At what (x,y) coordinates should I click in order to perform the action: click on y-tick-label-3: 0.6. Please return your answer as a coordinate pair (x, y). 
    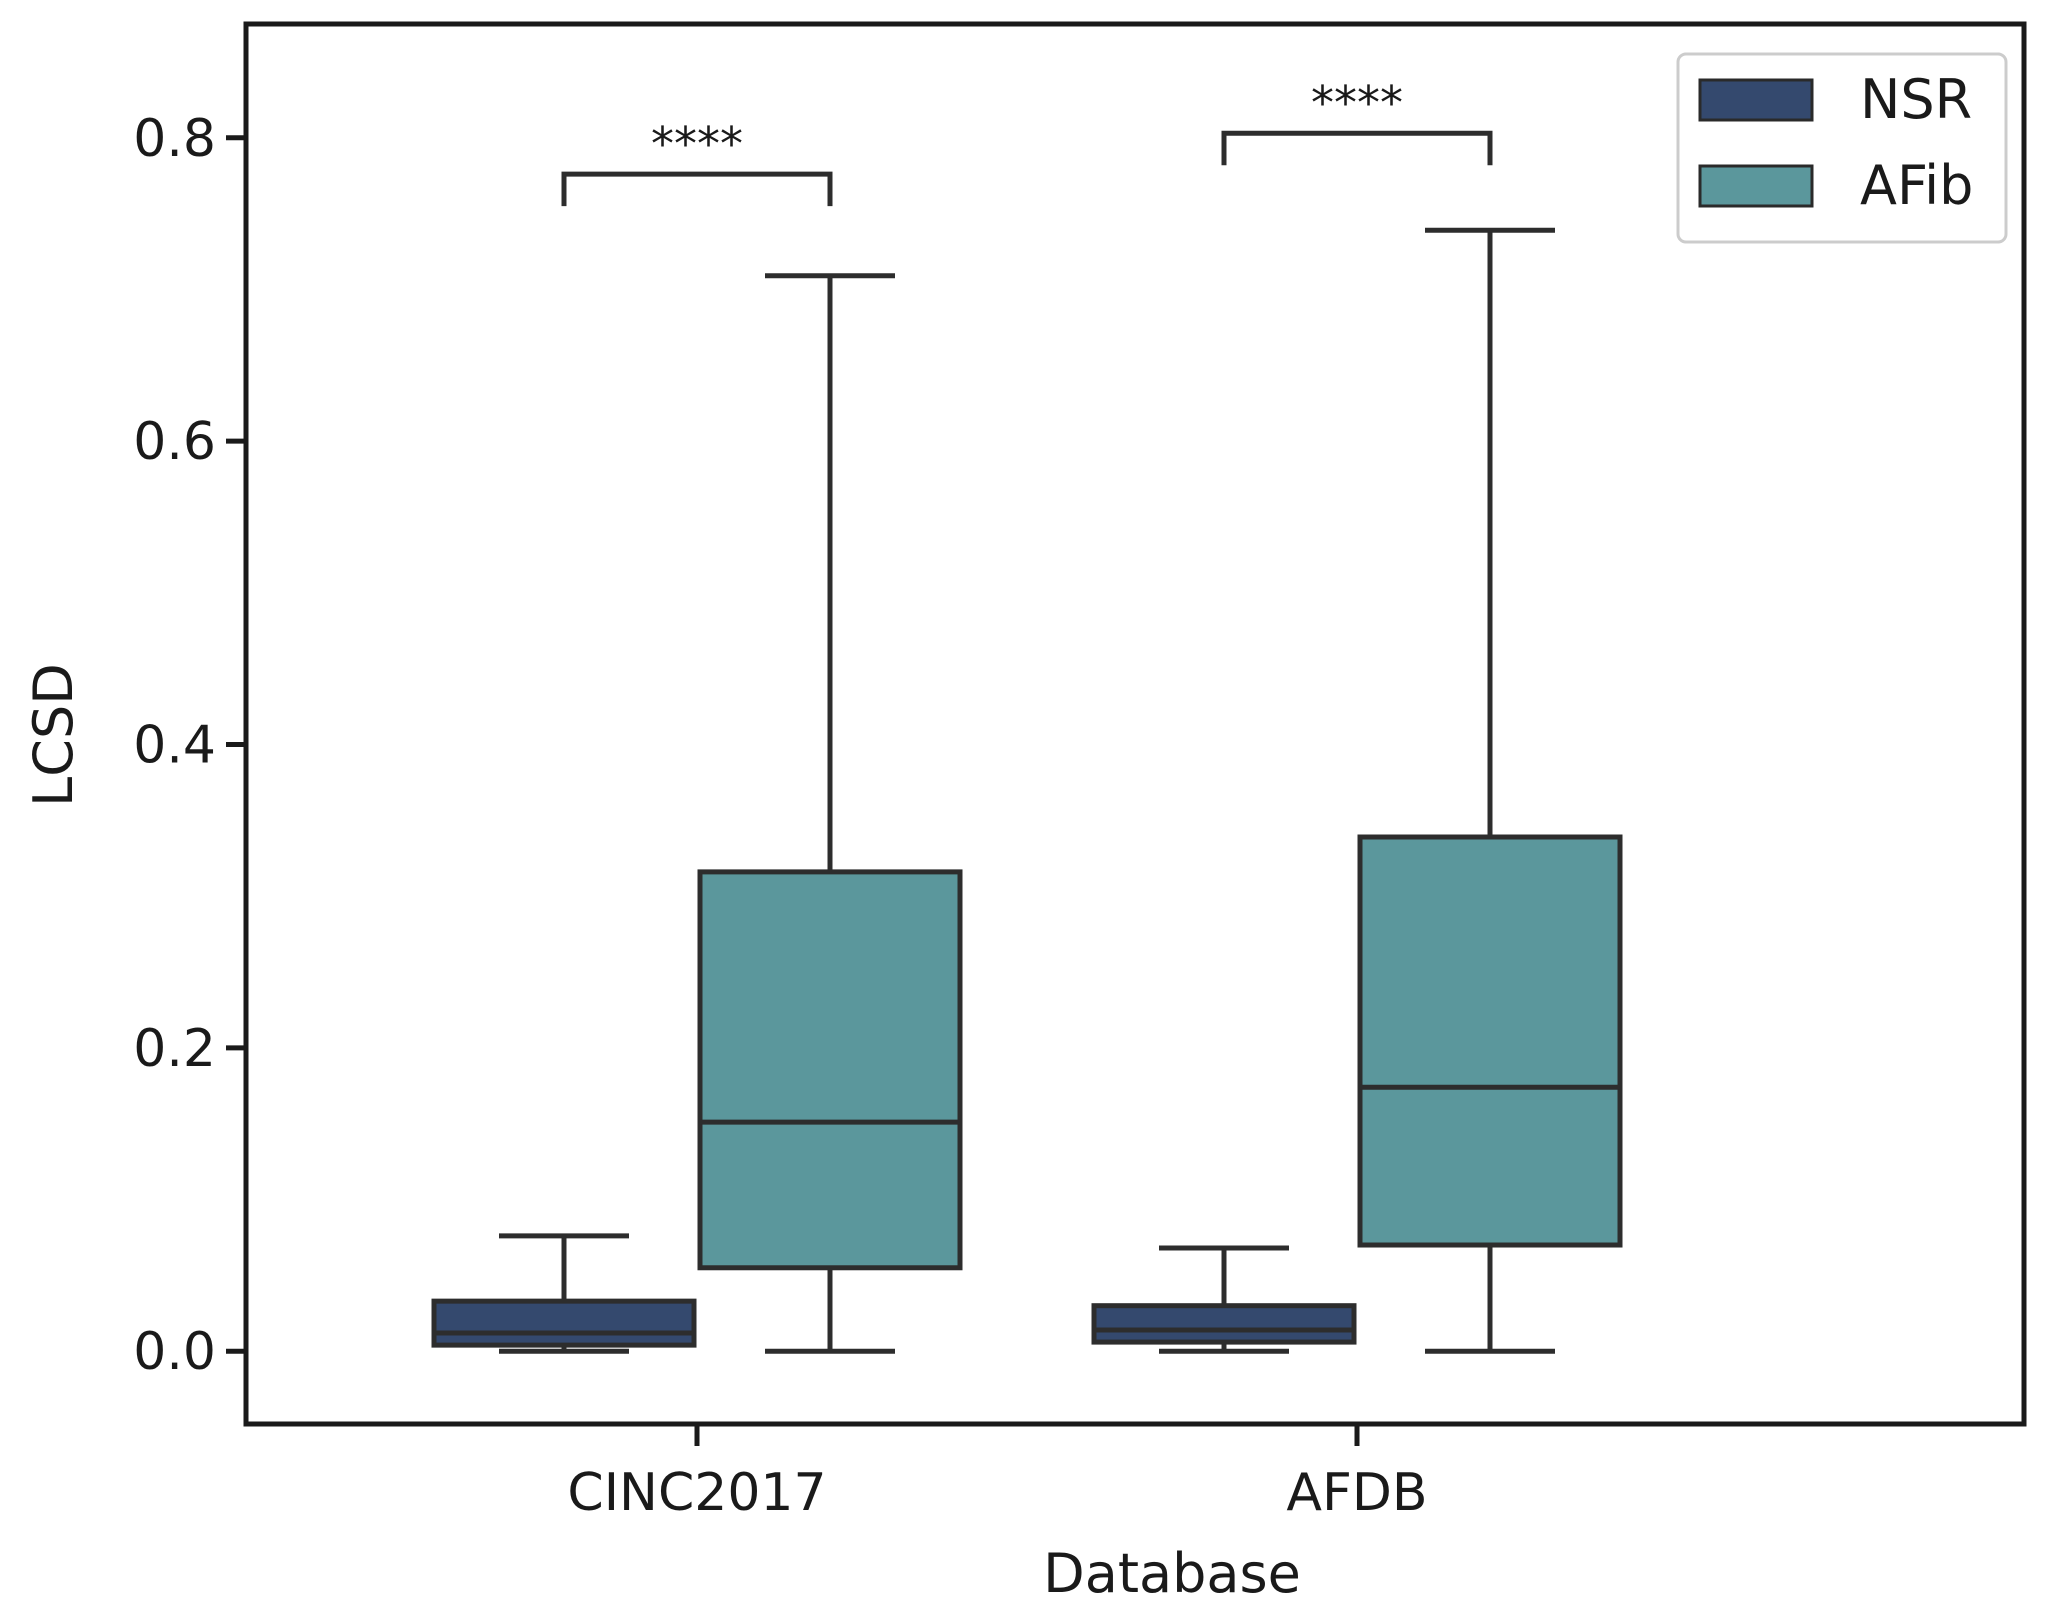
    Looking at the image, I should click on (174, 442).